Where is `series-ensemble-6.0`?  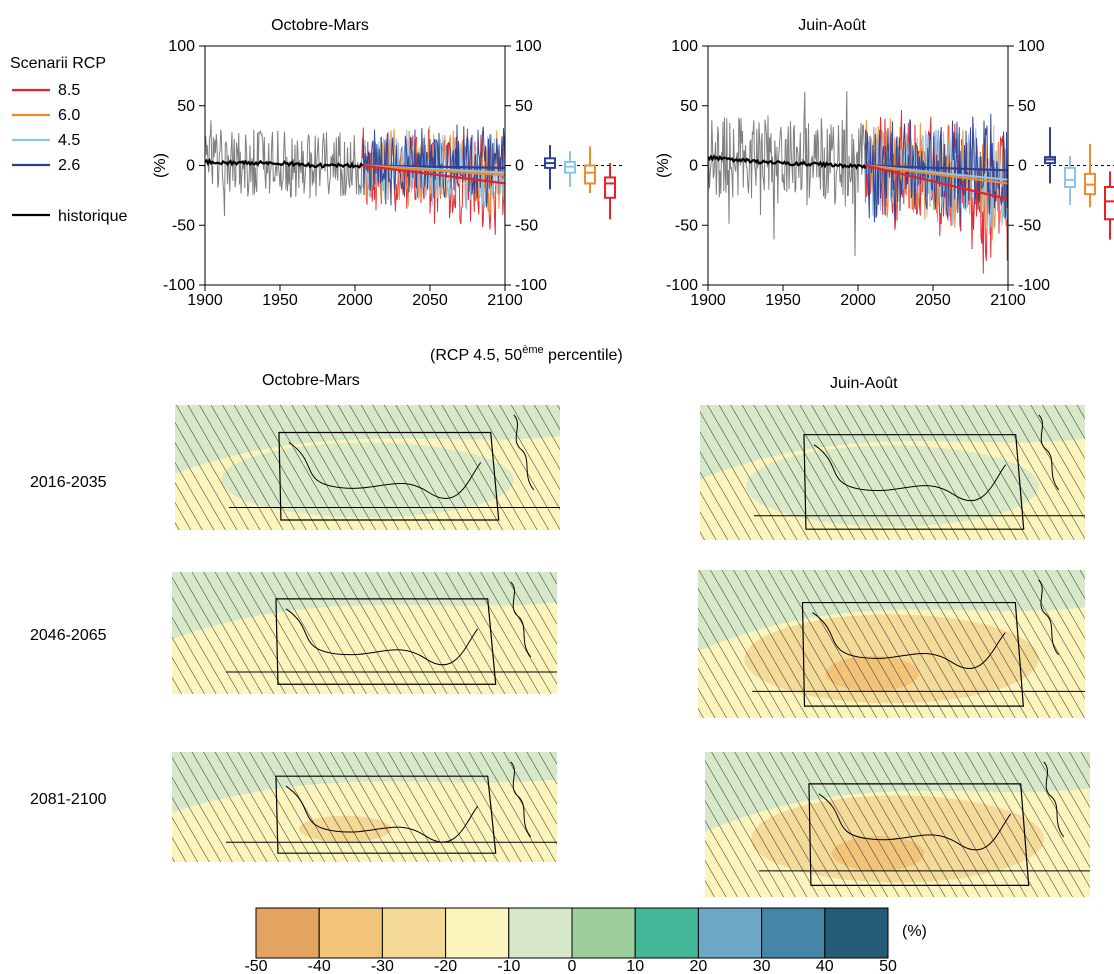 series-ensemble-6.0 is located at coordinates (936, 179).